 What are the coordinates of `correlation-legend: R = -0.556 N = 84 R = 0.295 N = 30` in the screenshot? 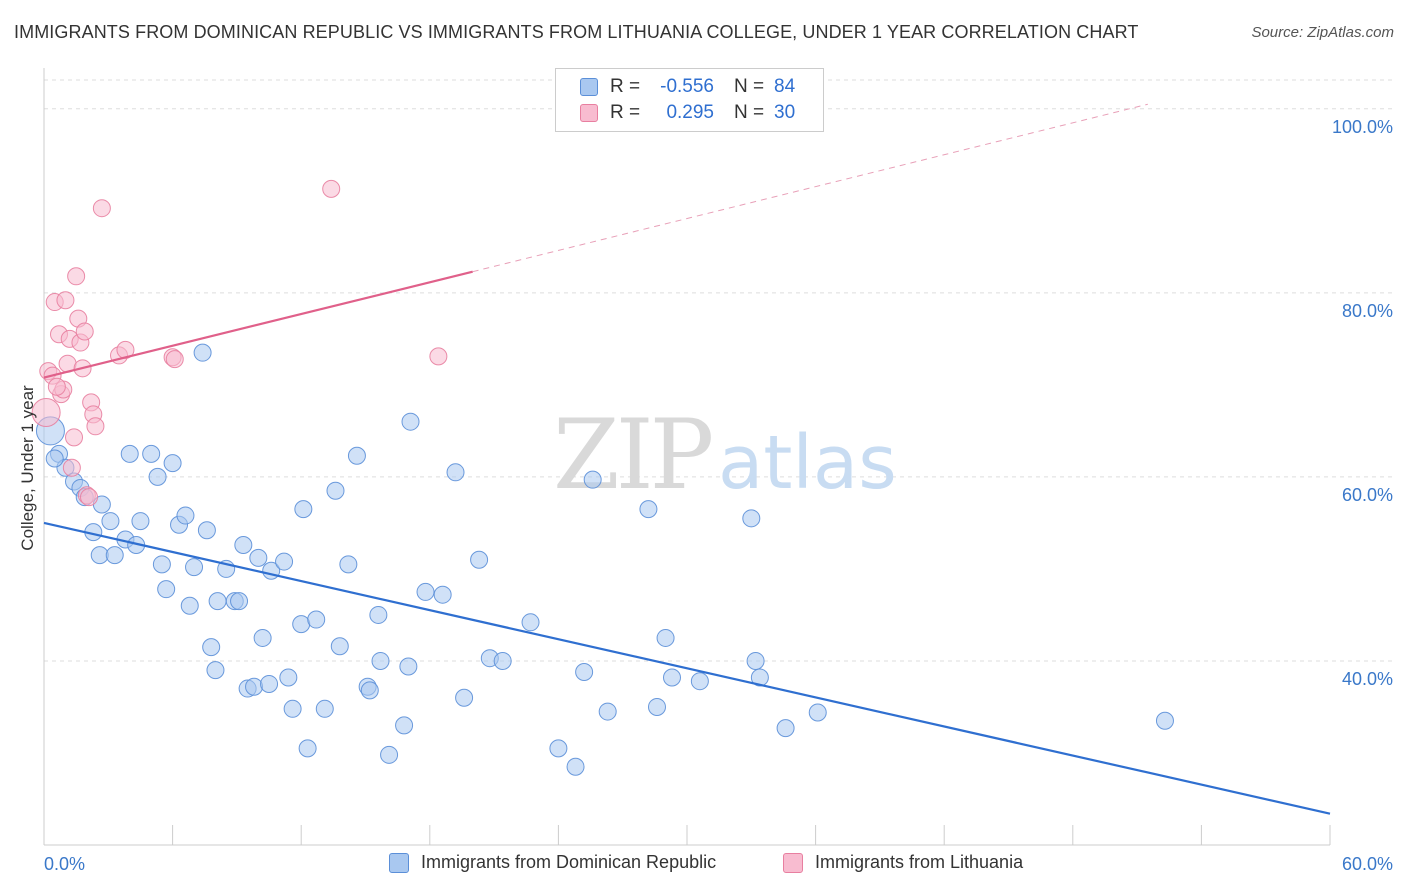 It's located at (689, 100).